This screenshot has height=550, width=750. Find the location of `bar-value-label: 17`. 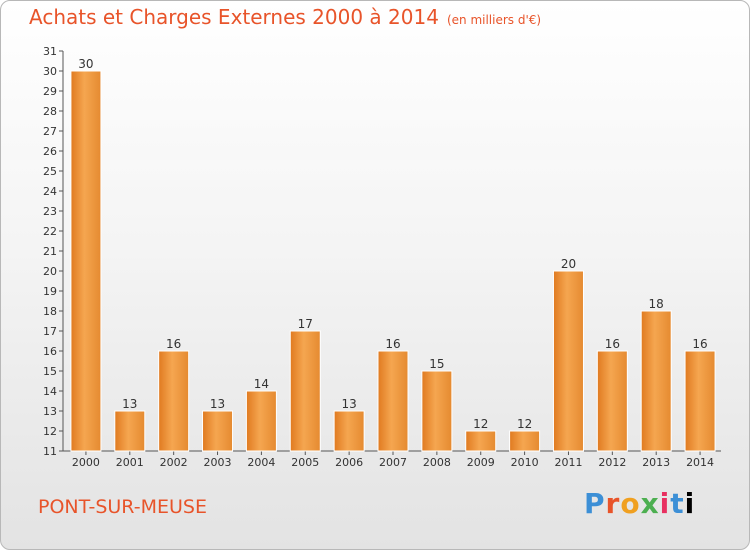

bar-value-label: 17 is located at coordinates (305, 324).